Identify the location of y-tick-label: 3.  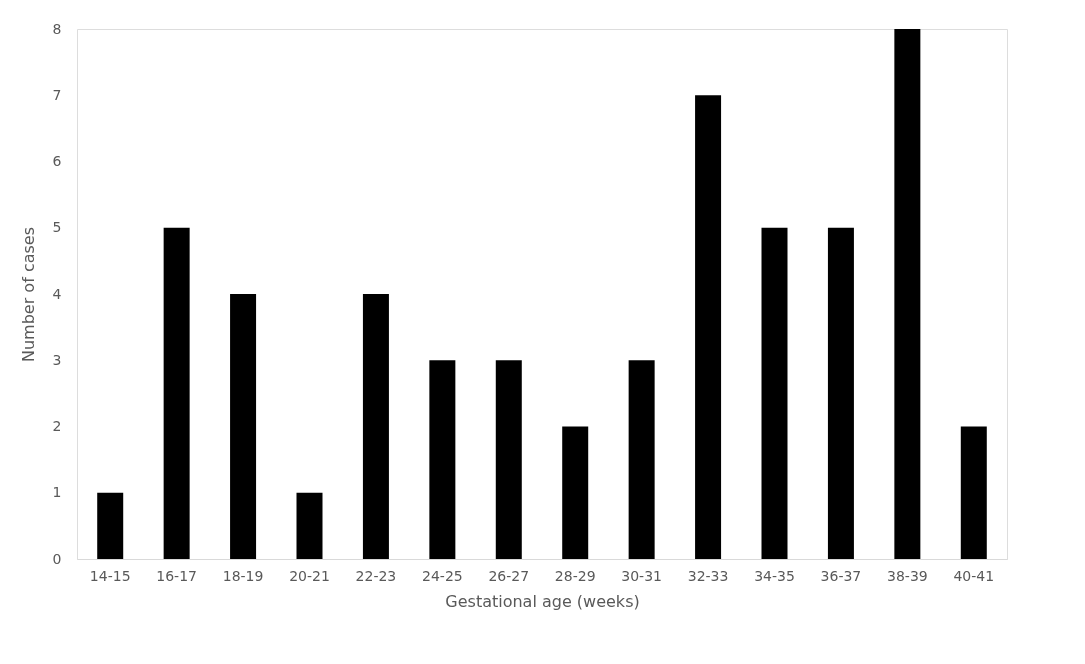
(57, 359).